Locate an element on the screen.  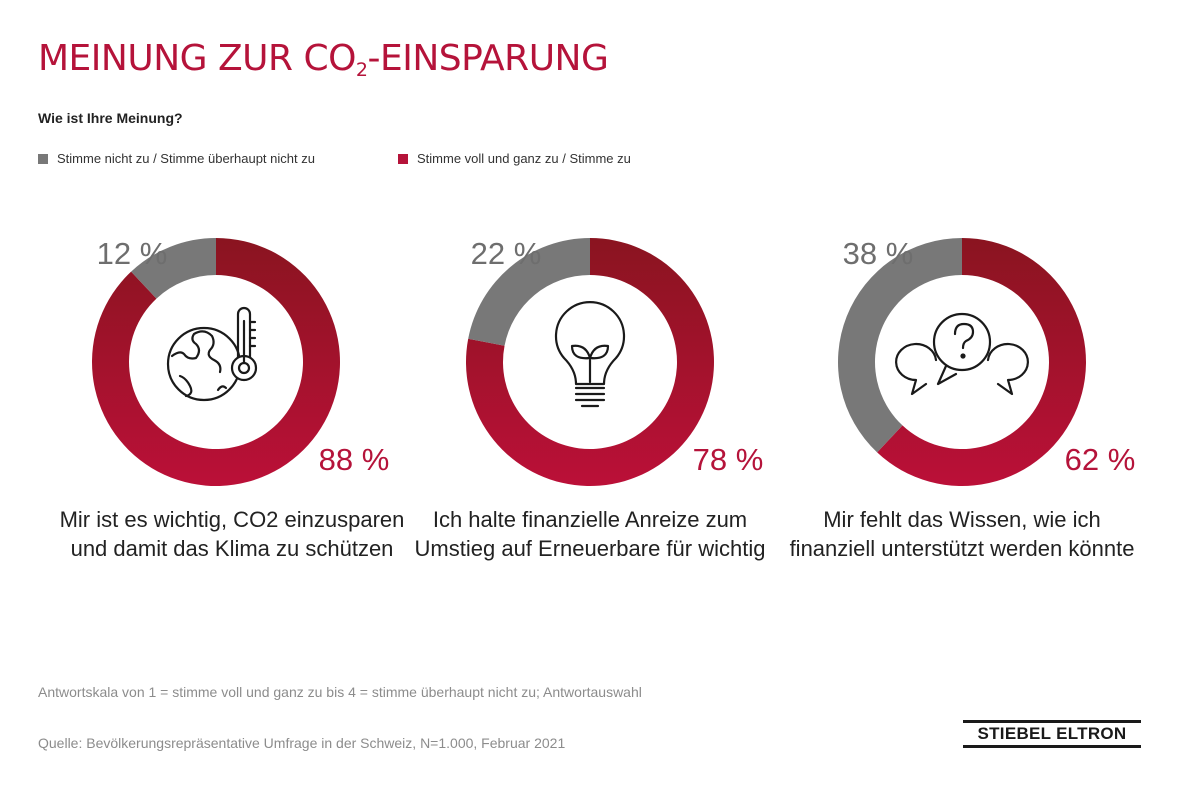
donut-3-disagree-slice is located at coordinates (899, 345).